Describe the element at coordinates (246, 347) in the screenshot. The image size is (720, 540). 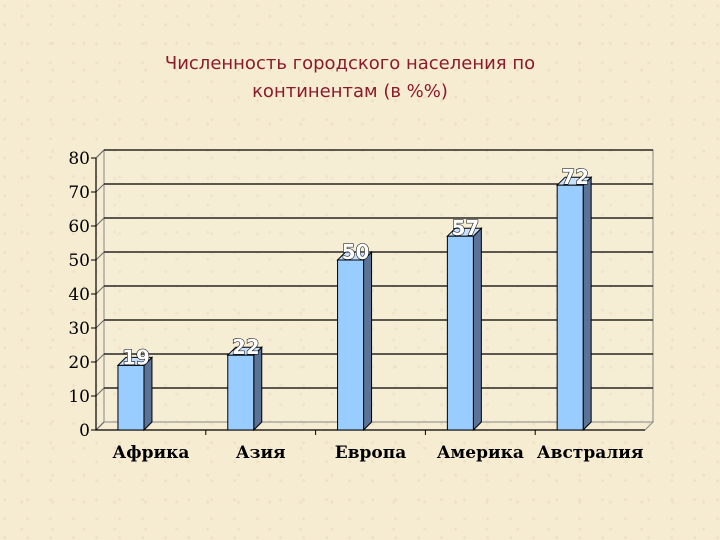
I see `data-label: 22` at that location.